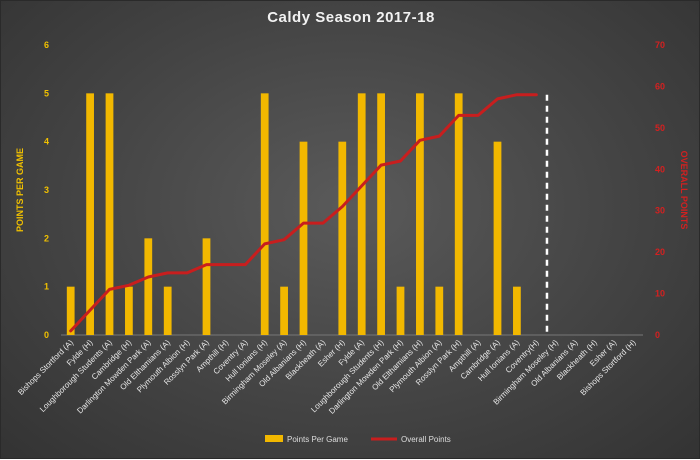  Describe the element at coordinates (46, 335) in the screenshot. I see `y-left-tick-label: 0` at that location.